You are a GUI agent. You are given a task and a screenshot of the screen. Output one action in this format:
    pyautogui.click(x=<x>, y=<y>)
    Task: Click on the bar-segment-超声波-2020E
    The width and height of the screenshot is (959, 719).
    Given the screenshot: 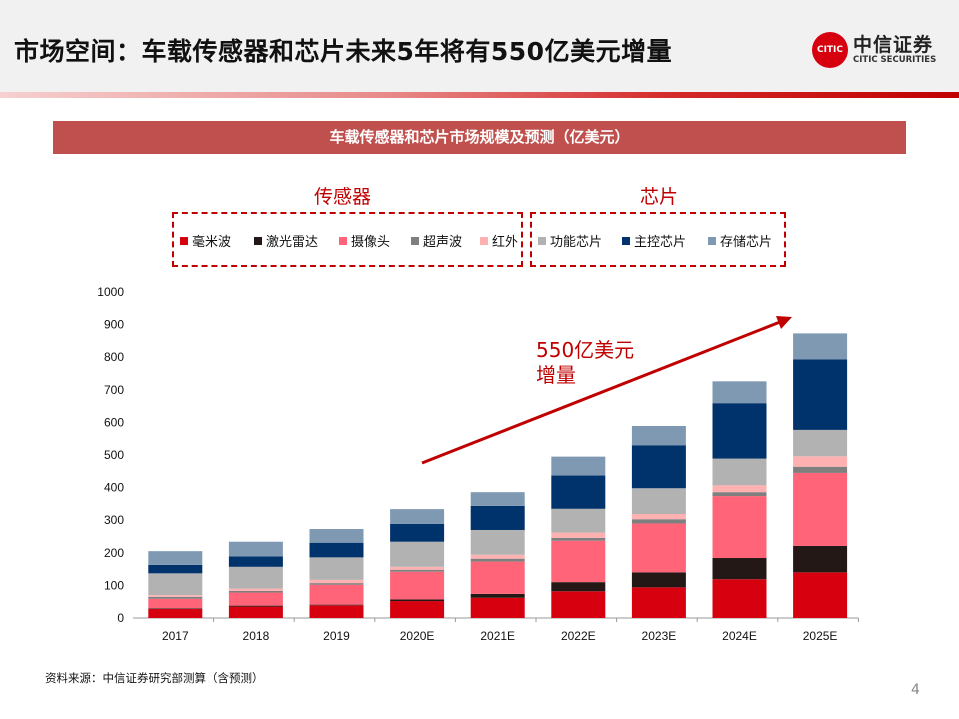 What is the action you would take?
    pyautogui.click(x=417, y=570)
    